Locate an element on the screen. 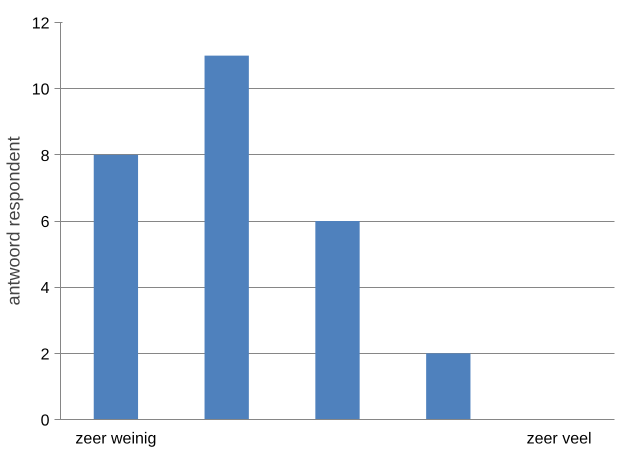  y-tick-label: 12 is located at coordinates (41, 24).